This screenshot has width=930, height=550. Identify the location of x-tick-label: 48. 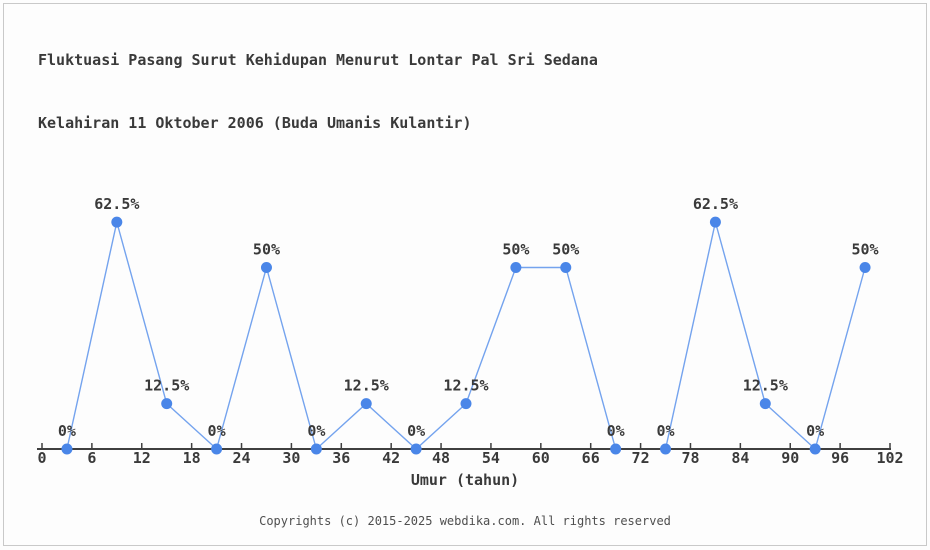
(441, 458).